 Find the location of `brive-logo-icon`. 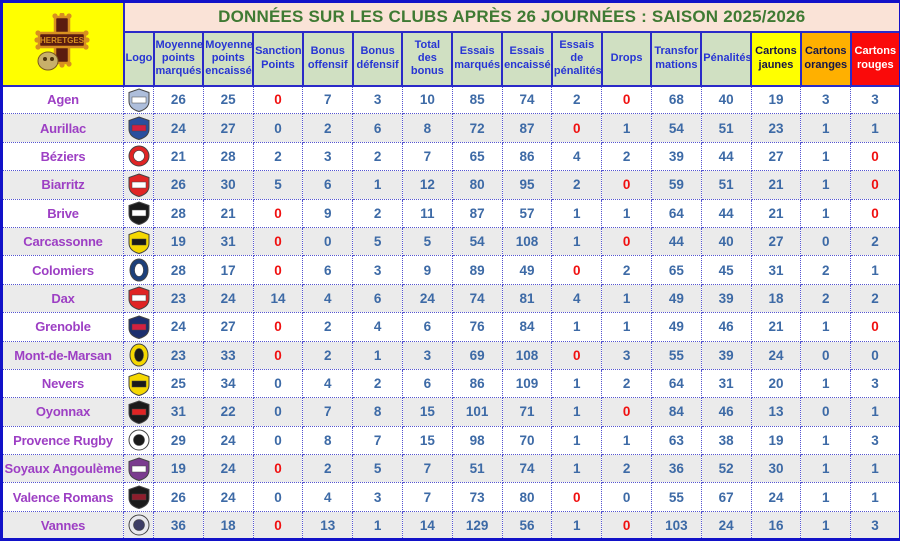

brive-logo-icon is located at coordinates (138, 213).